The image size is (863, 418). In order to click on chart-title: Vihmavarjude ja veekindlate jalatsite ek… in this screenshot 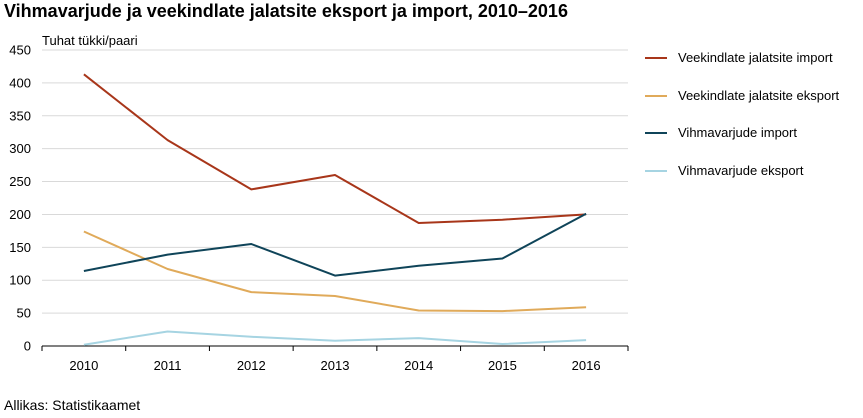, I will do `click(286, 11)`.